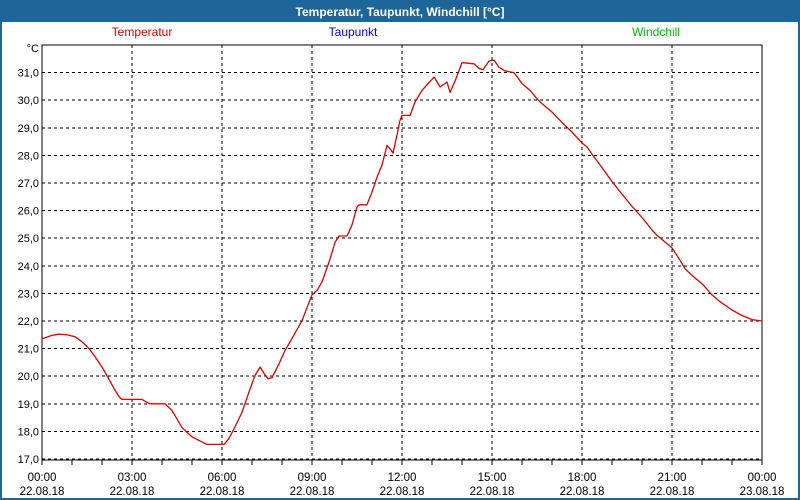  Describe the element at coordinates (222, 478) in the screenshot. I see `x-axis-time-label: 06:00` at that location.